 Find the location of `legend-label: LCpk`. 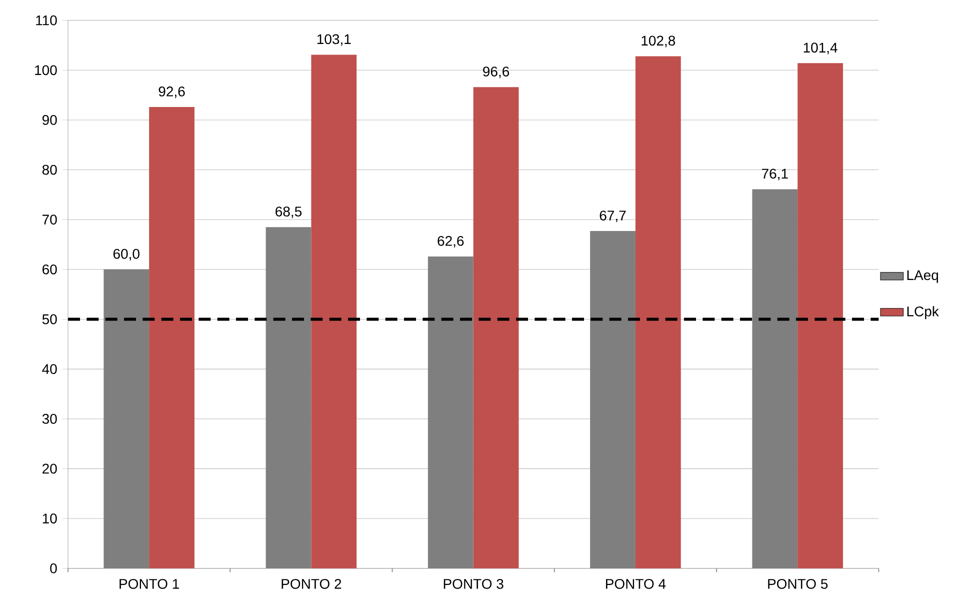

legend-label: LCpk is located at coordinates (923, 313).